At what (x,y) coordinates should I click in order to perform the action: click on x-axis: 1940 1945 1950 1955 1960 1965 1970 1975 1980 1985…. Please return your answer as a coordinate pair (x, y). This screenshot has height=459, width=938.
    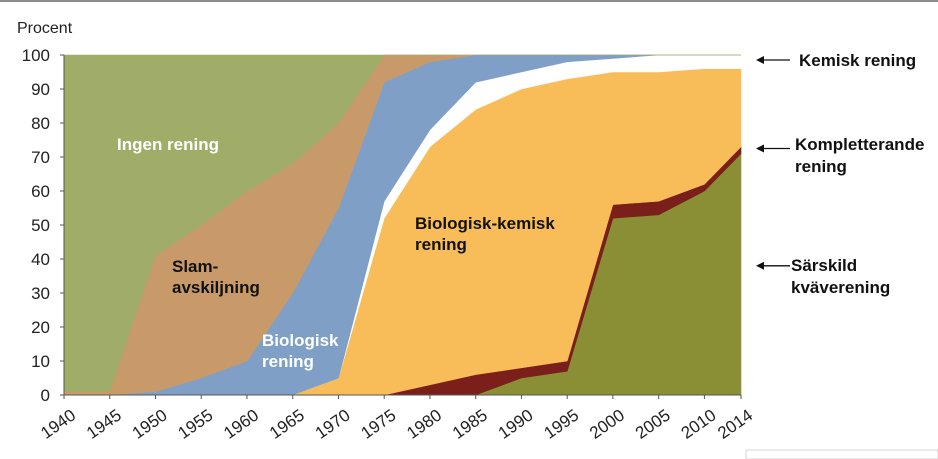
    Looking at the image, I should click on (396, 418).